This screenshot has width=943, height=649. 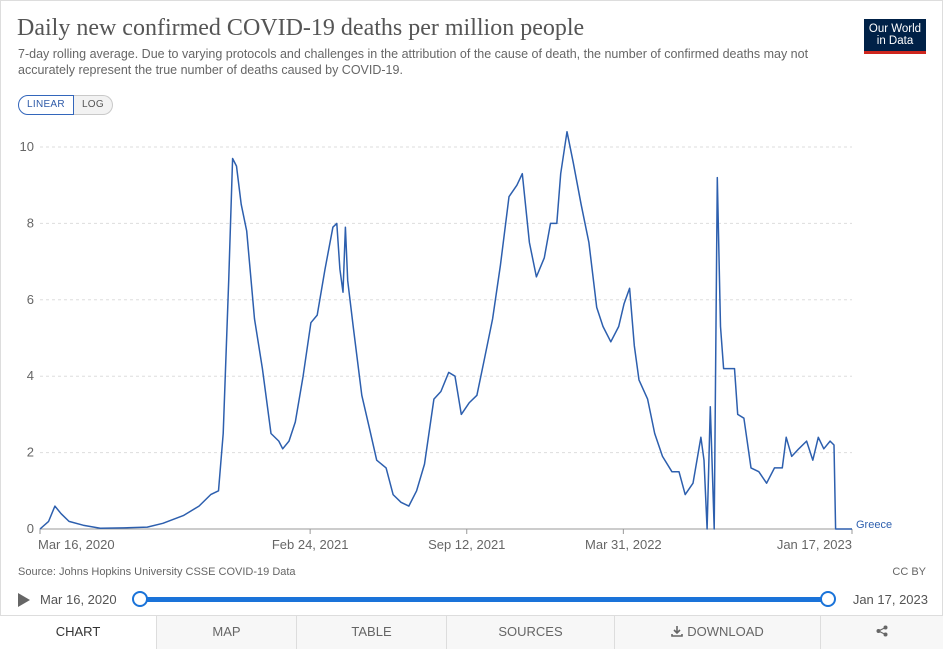 I want to click on share-icon, so click(x=882, y=631).